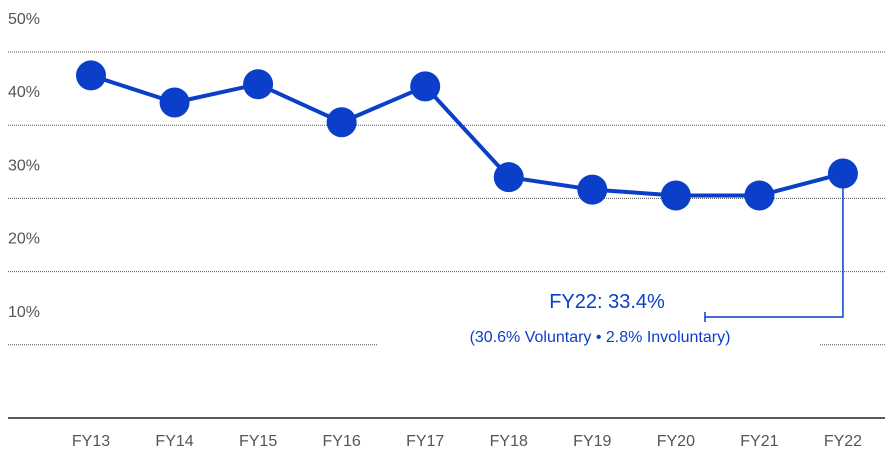 This screenshot has height=454, width=893. What do you see at coordinates (774, 247) in the screenshot?
I see `annotation-connector` at bounding box center [774, 247].